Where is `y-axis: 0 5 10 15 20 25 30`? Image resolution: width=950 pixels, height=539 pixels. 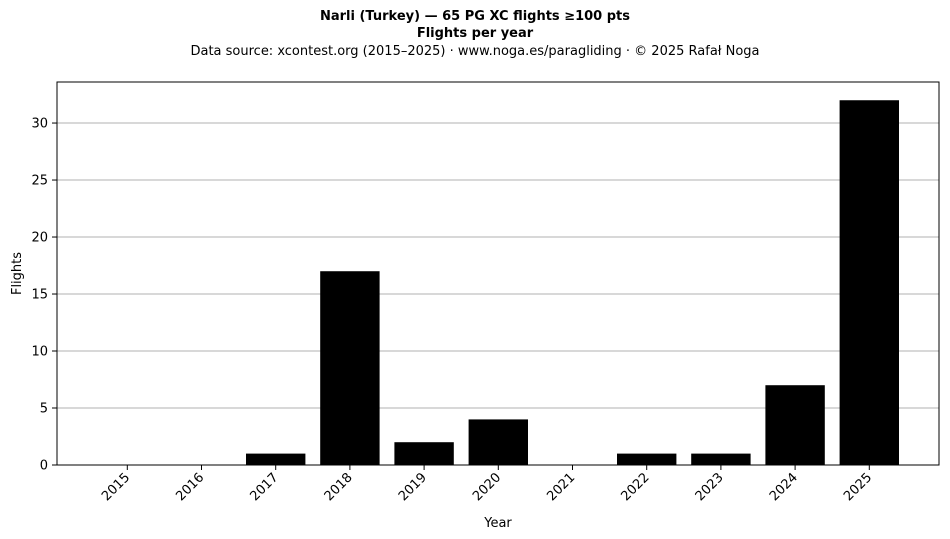
y-axis: 0 5 10 15 20 25 30 is located at coordinates (44, 295).